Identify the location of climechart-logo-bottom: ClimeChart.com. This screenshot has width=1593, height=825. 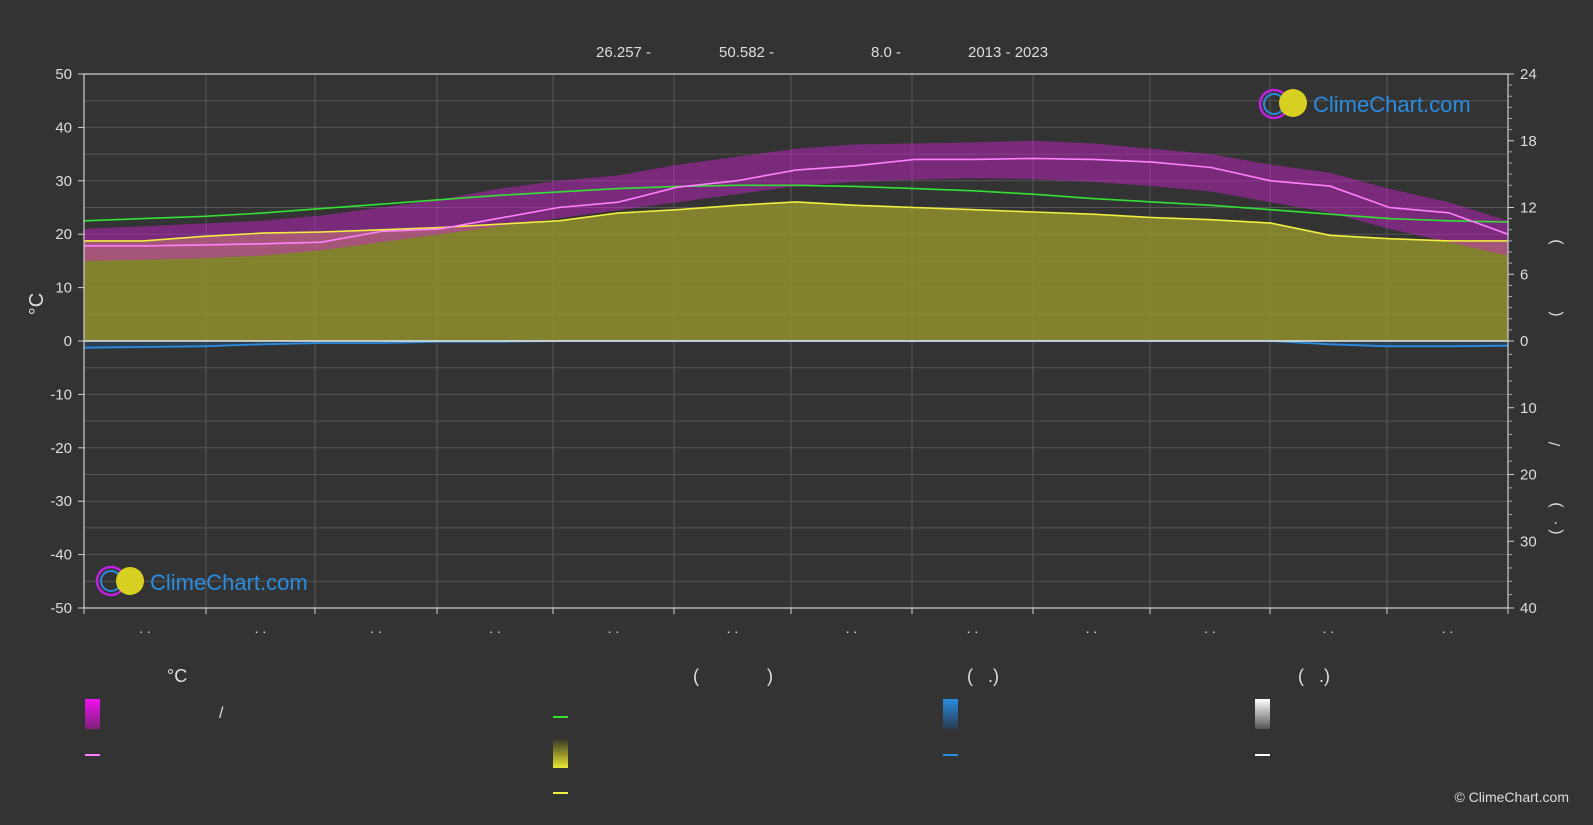
(201, 581).